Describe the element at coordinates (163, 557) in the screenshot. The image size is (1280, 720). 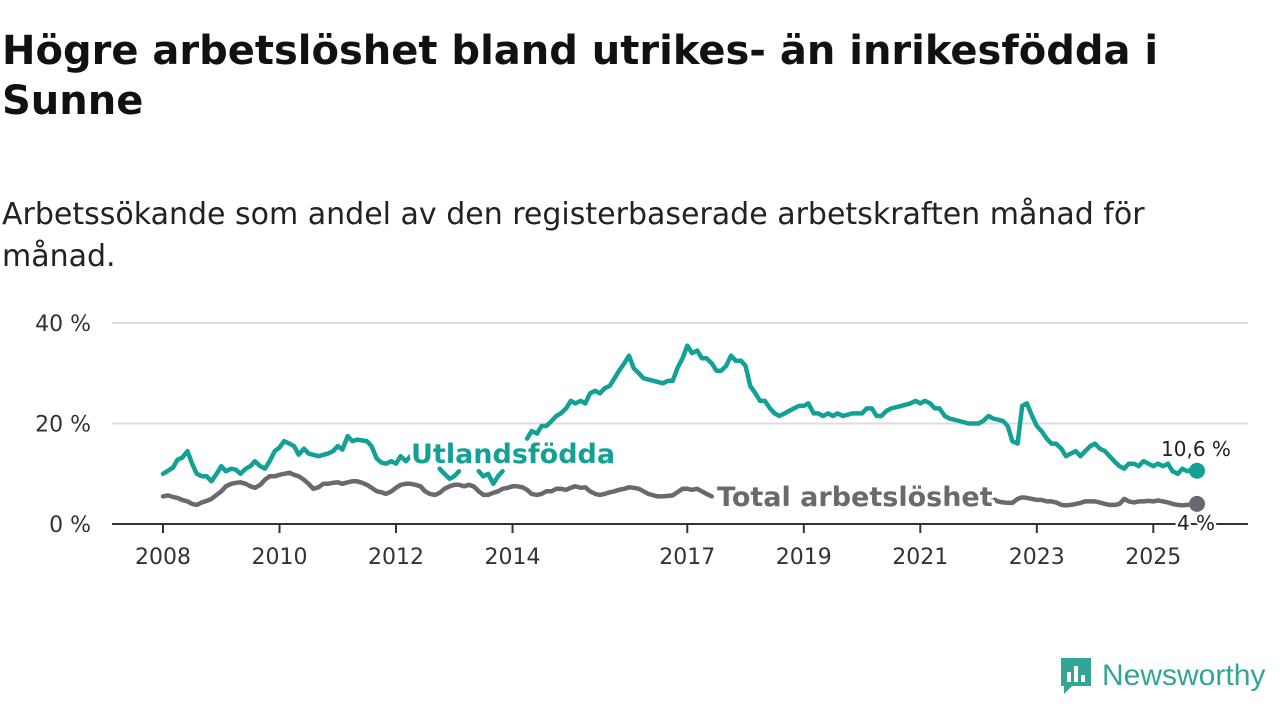
I see `x-tick-label: 2008` at that location.